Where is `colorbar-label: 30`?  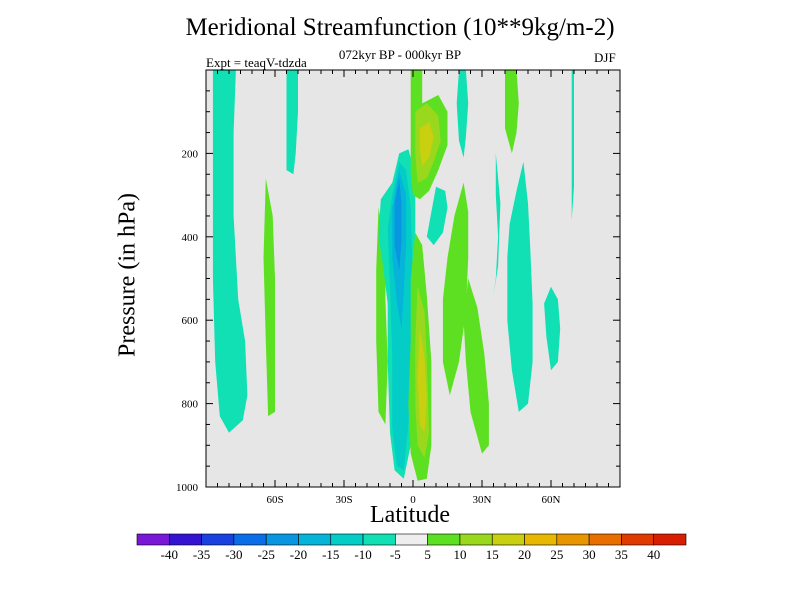 colorbar-label: 30 is located at coordinates (589, 554).